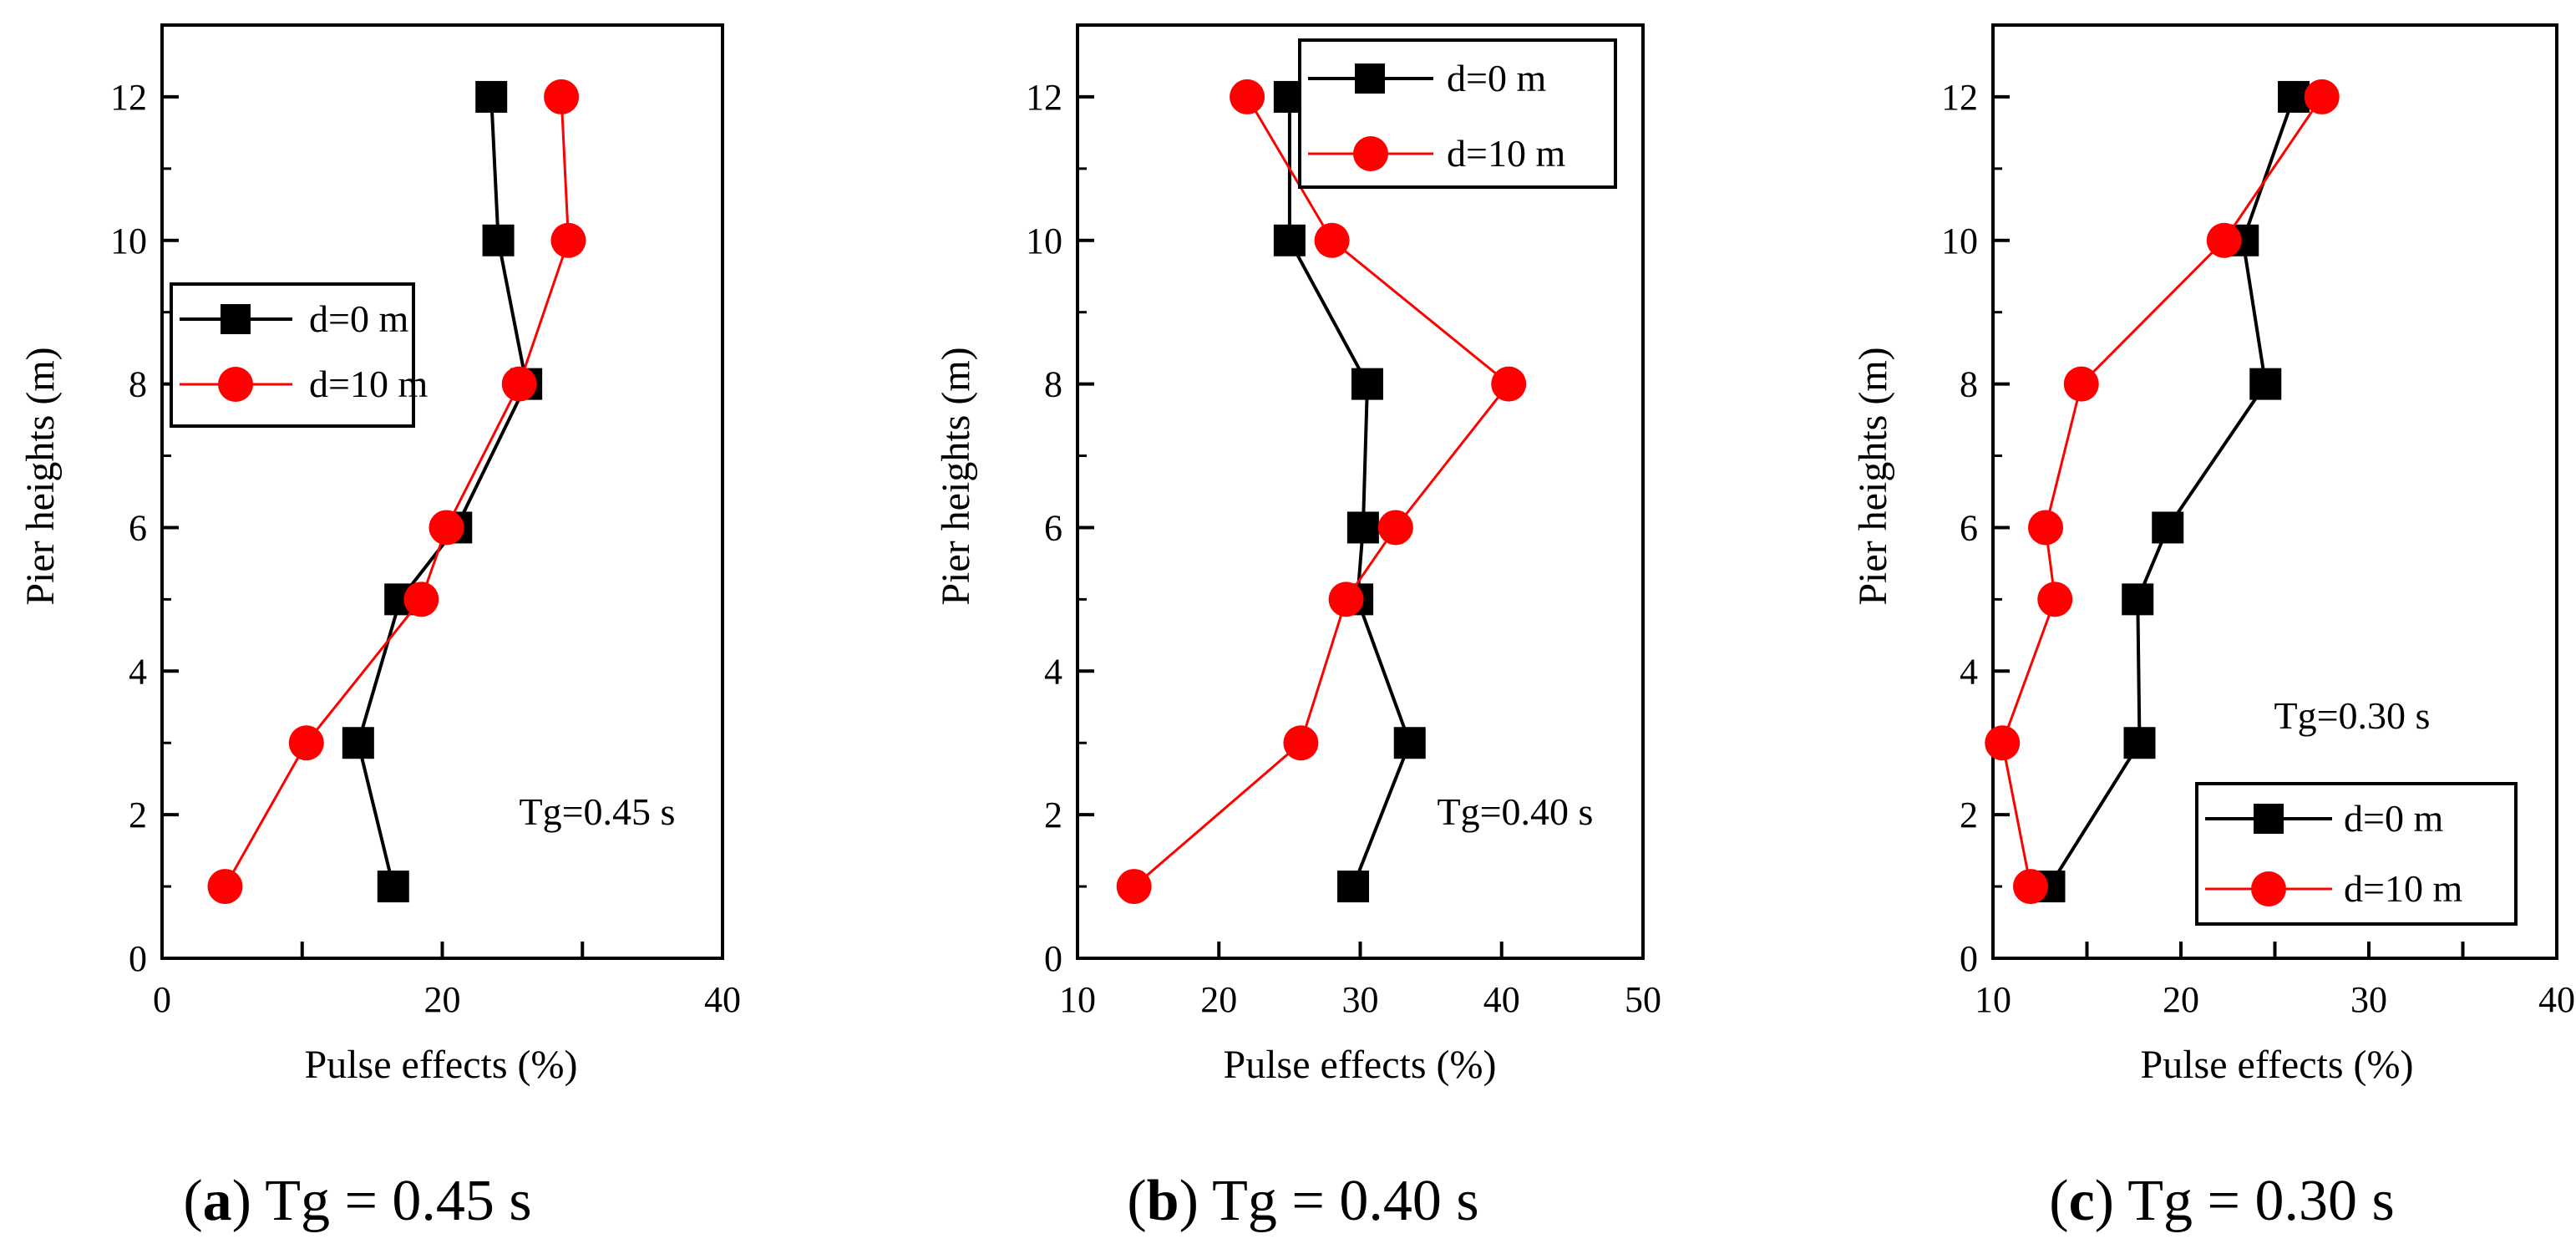  Describe the element at coordinates (162, 999) in the screenshot. I see `x-tick-label: 0` at that location.